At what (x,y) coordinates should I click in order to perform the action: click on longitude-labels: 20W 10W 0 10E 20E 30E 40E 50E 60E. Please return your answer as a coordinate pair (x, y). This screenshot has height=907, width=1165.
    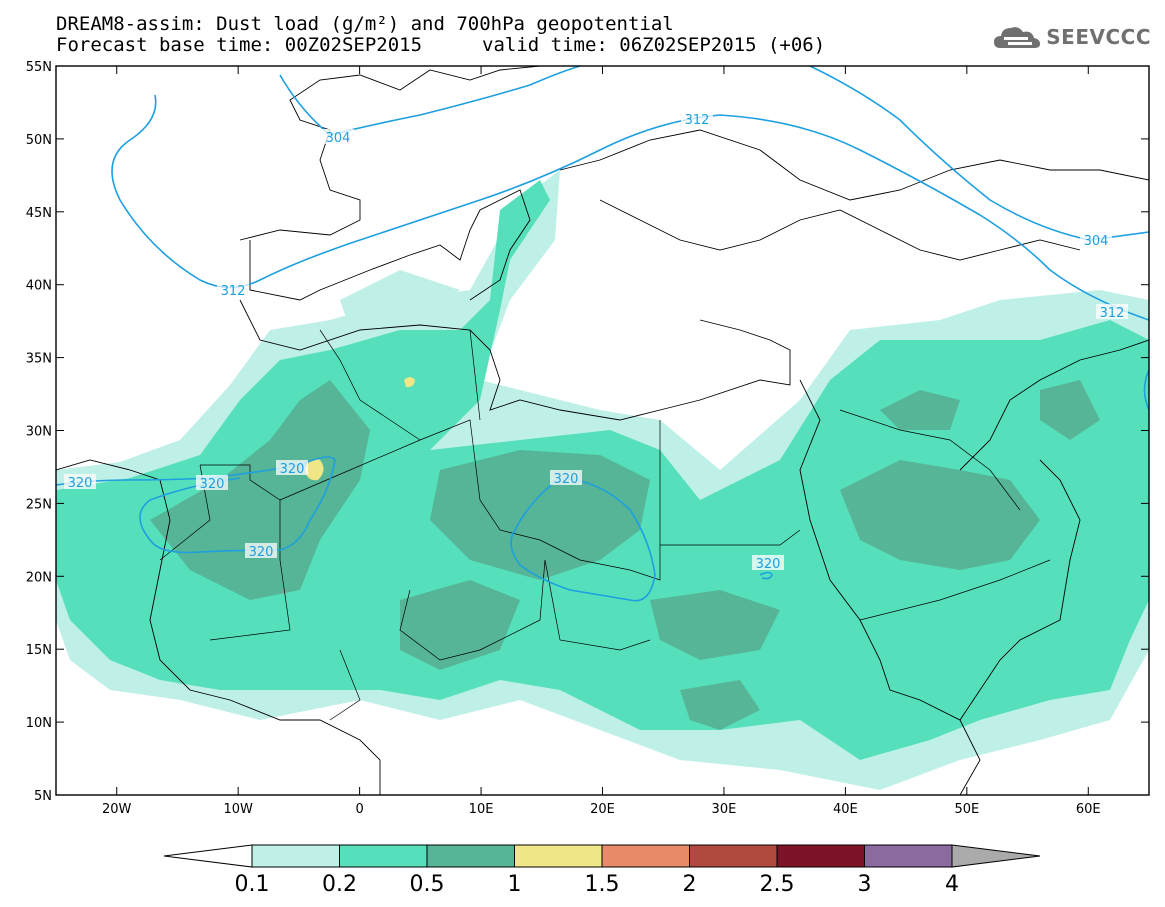
    Looking at the image, I should click on (601, 809).